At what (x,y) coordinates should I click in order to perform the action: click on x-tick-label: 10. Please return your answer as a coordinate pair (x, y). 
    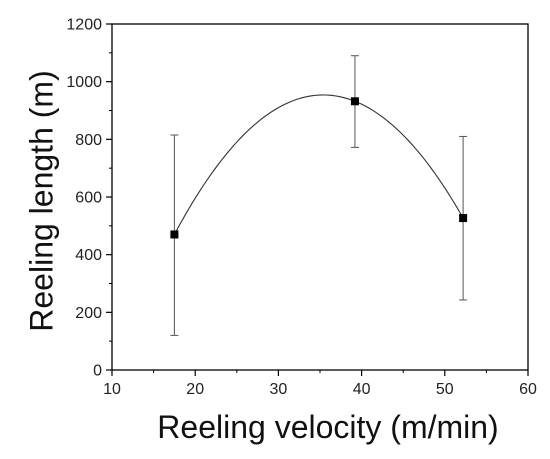
    Looking at the image, I should click on (112, 389).